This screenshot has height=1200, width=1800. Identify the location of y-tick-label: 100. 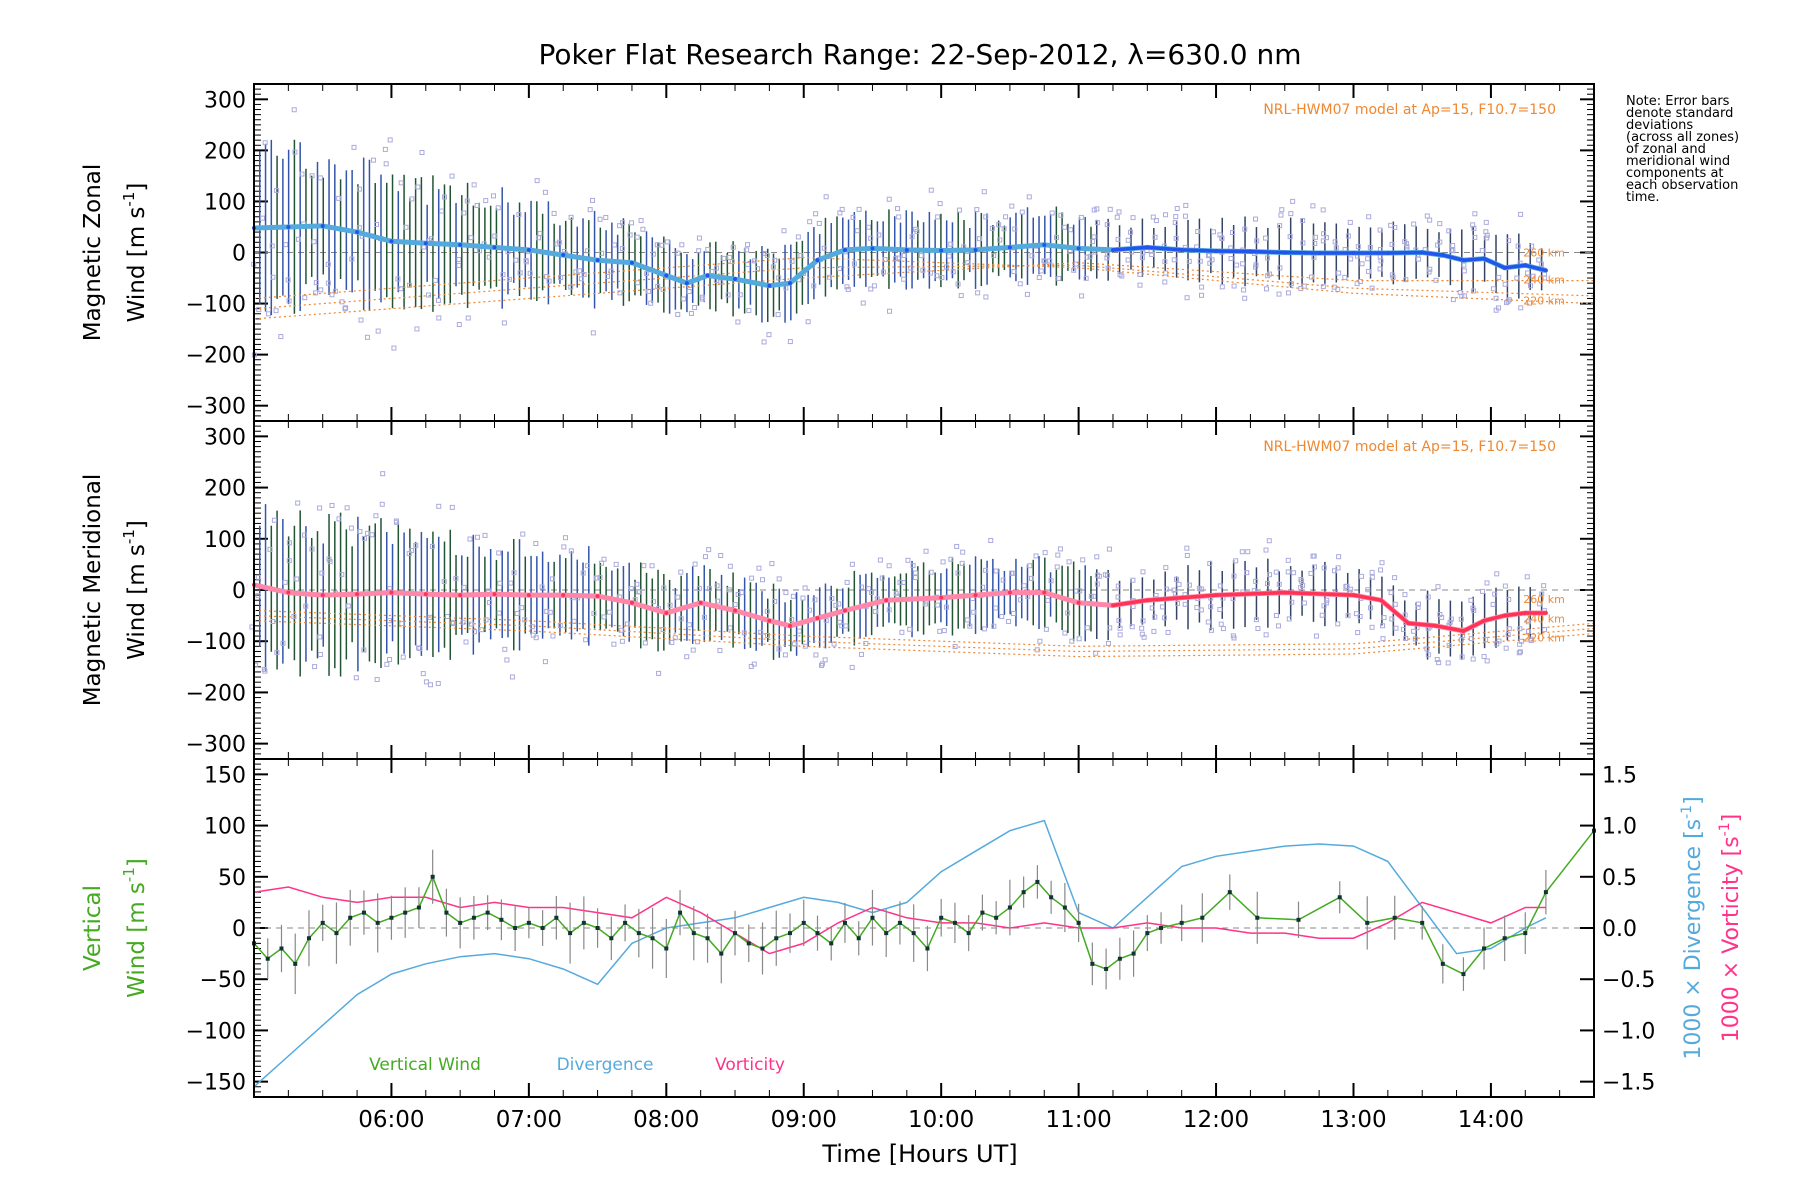
(225, 827).